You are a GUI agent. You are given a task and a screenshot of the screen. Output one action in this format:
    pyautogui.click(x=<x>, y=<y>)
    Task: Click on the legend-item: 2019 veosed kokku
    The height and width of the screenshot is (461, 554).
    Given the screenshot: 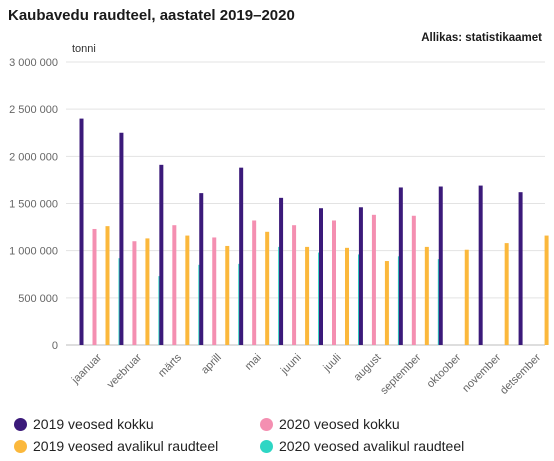 What is the action you would take?
    pyautogui.click(x=84, y=424)
    